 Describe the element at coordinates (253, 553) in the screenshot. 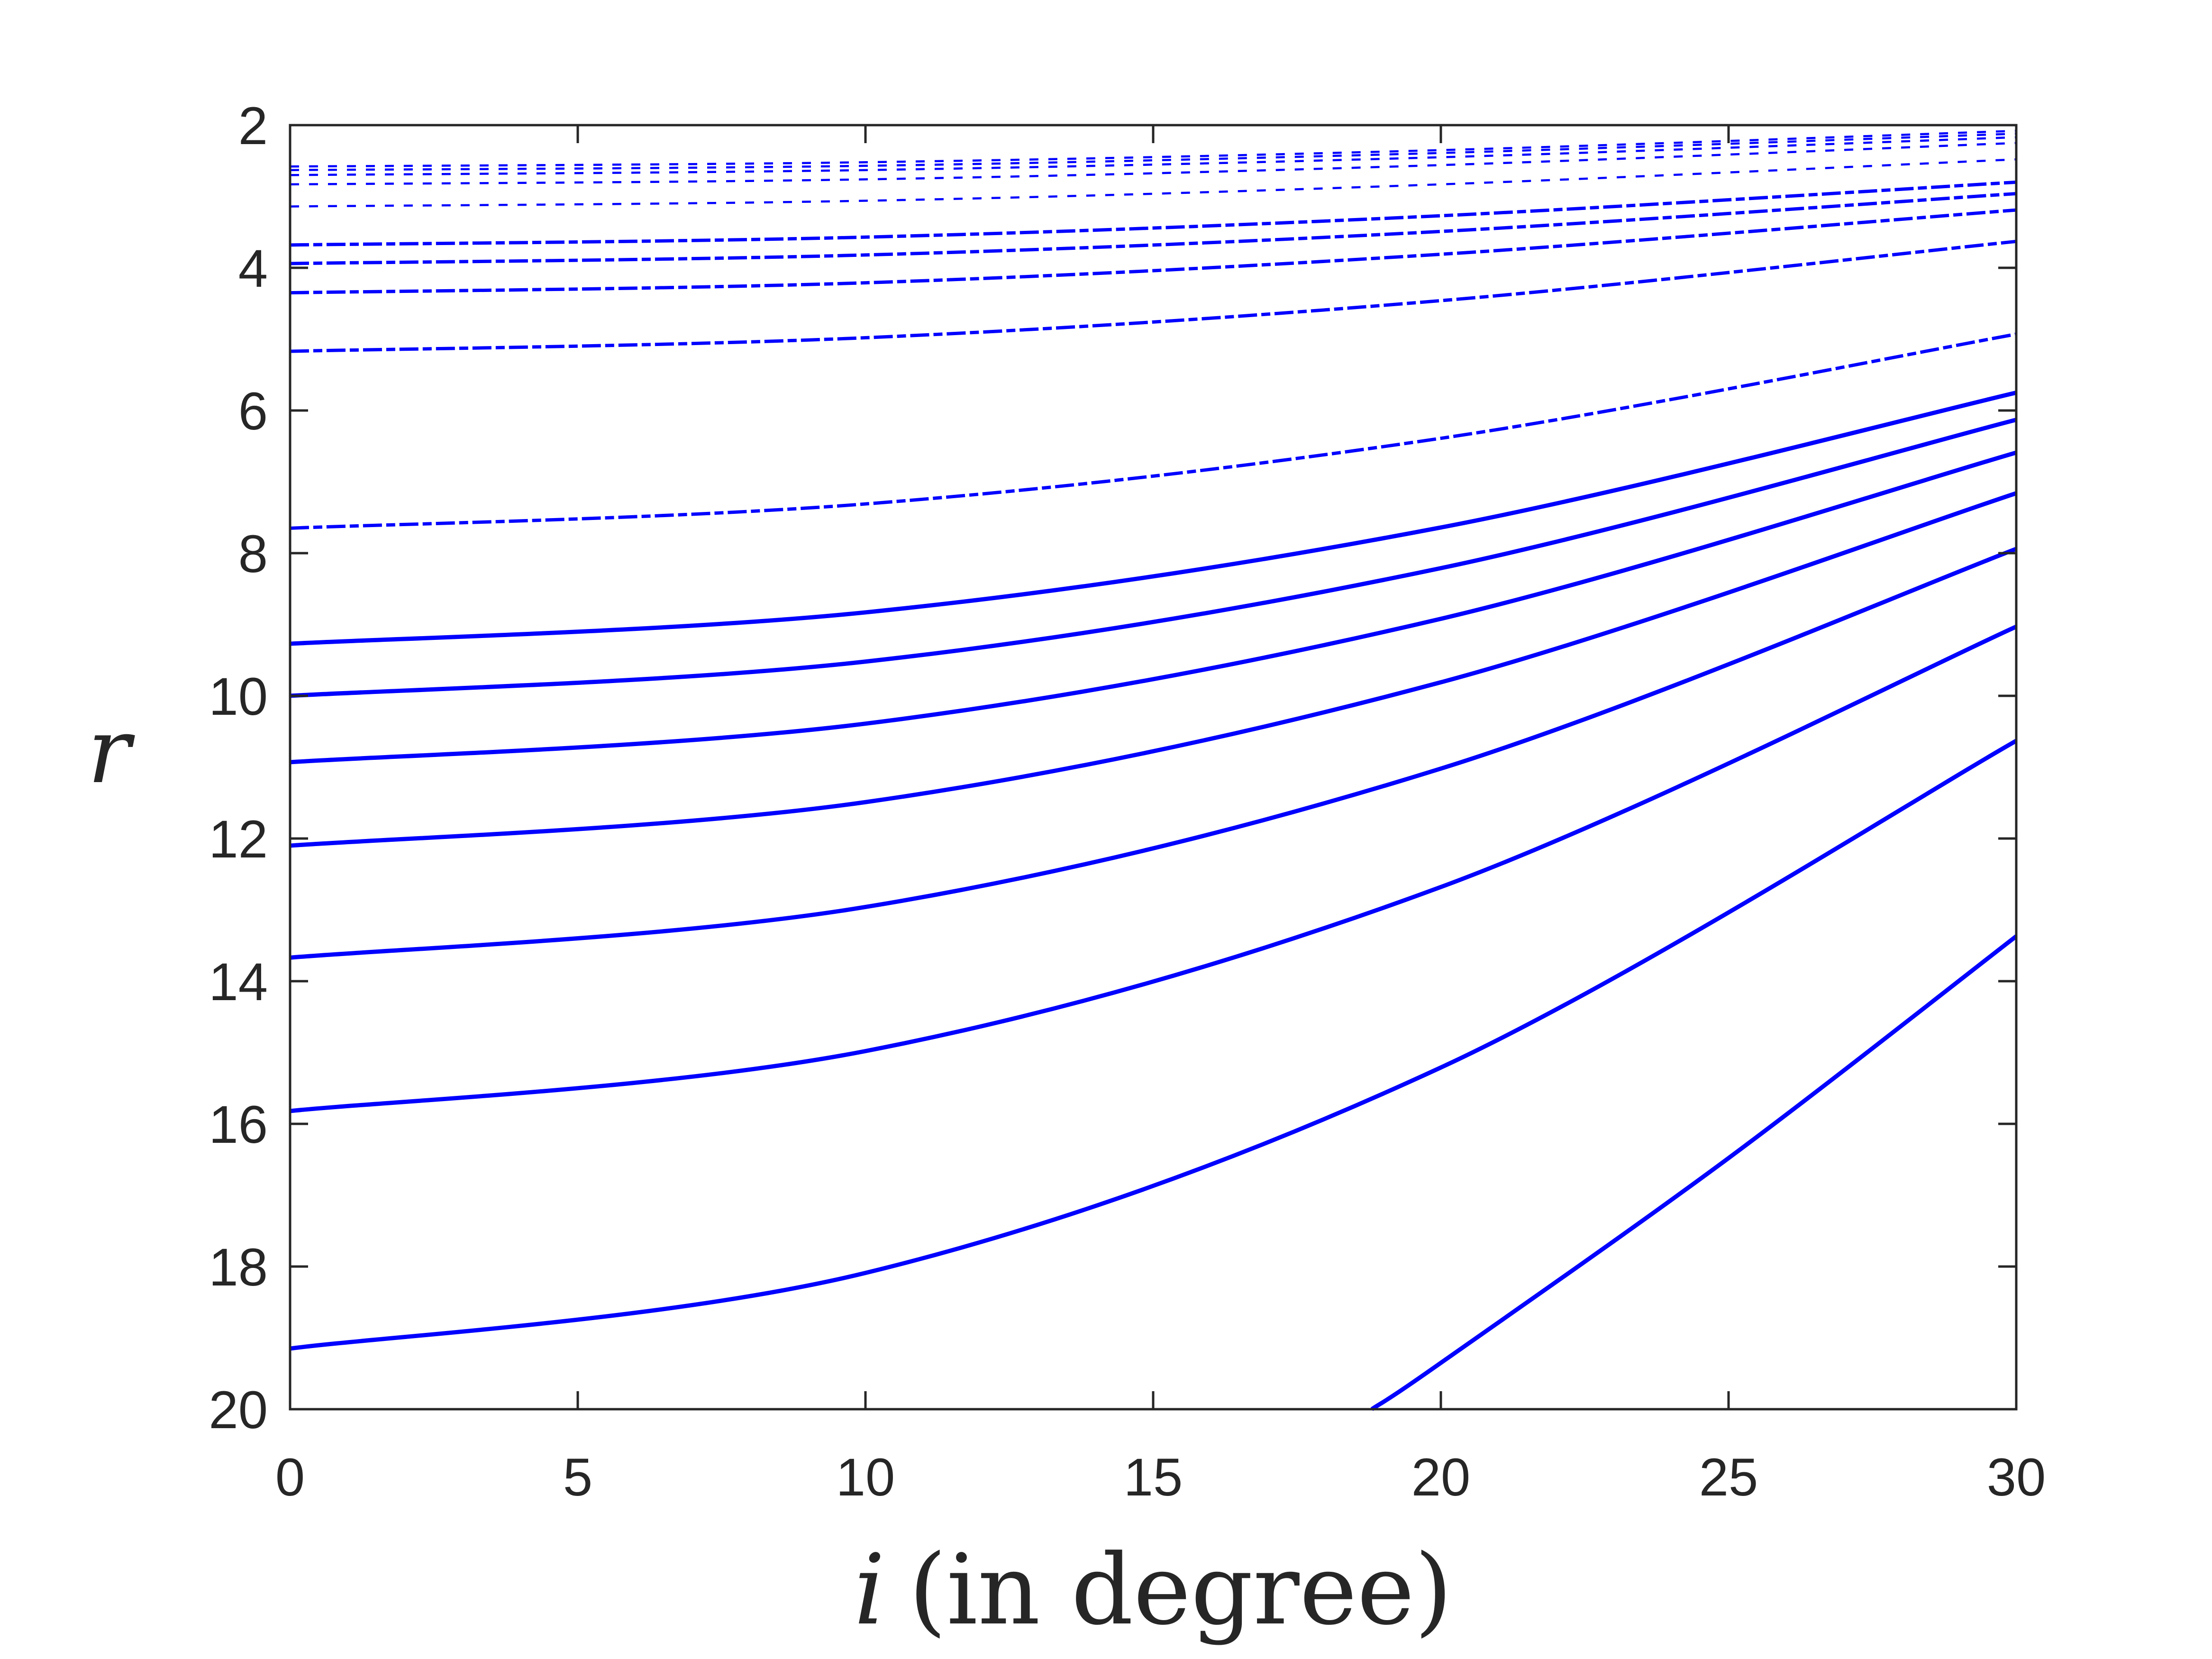

I see `y-tick-label: 8` at that location.